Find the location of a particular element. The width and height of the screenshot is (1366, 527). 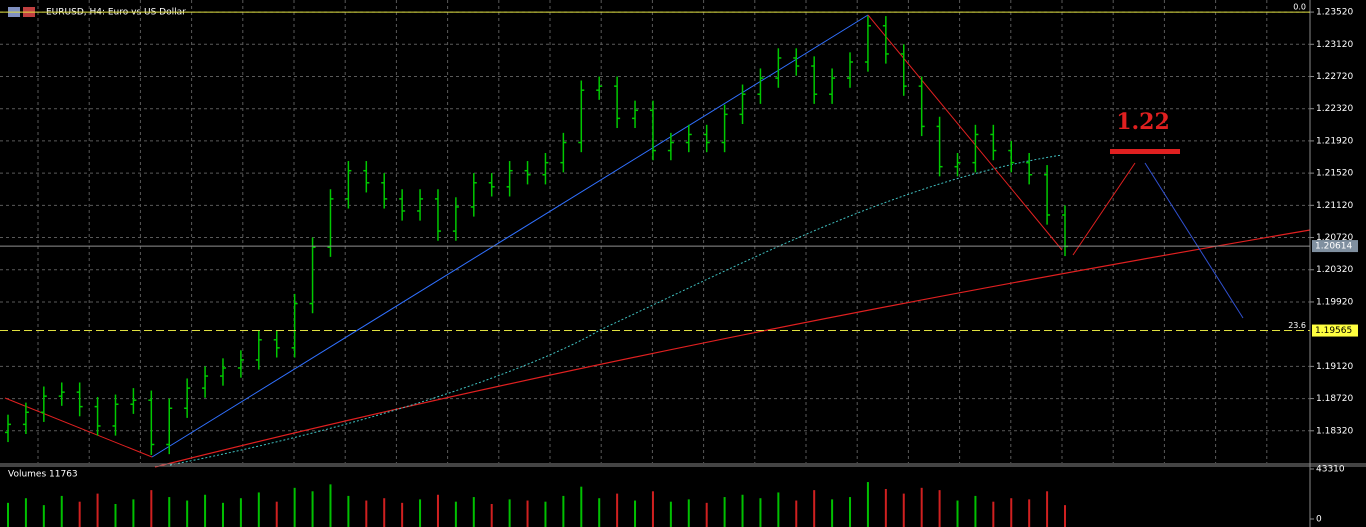

price-label: 1.19565 is located at coordinates (1333, 331).